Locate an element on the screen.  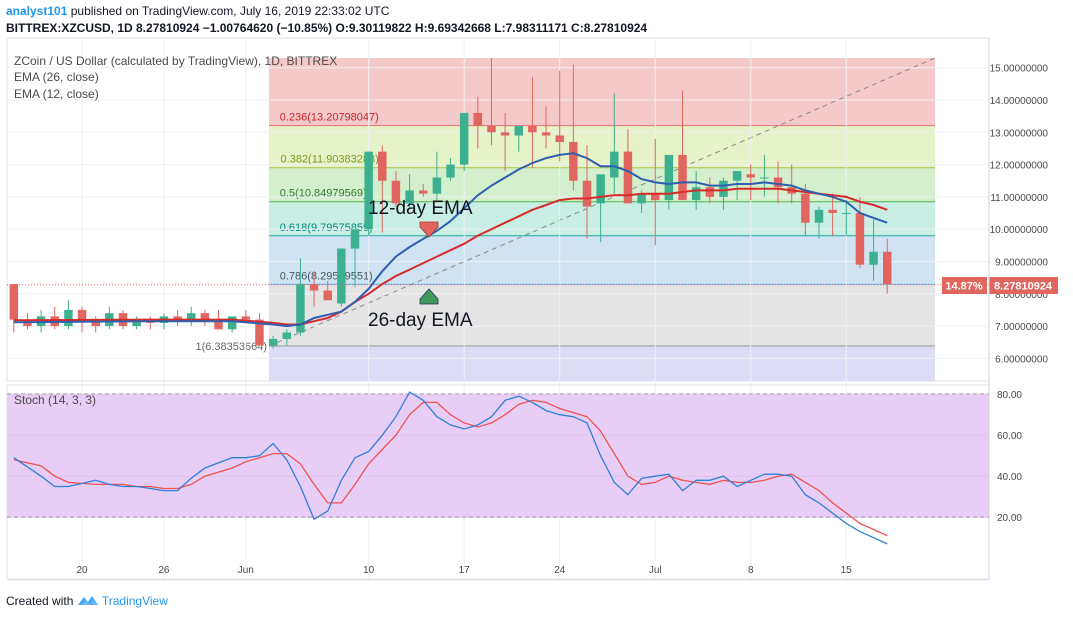
price-tick: 13.00000000 is located at coordinates (1019, 133).